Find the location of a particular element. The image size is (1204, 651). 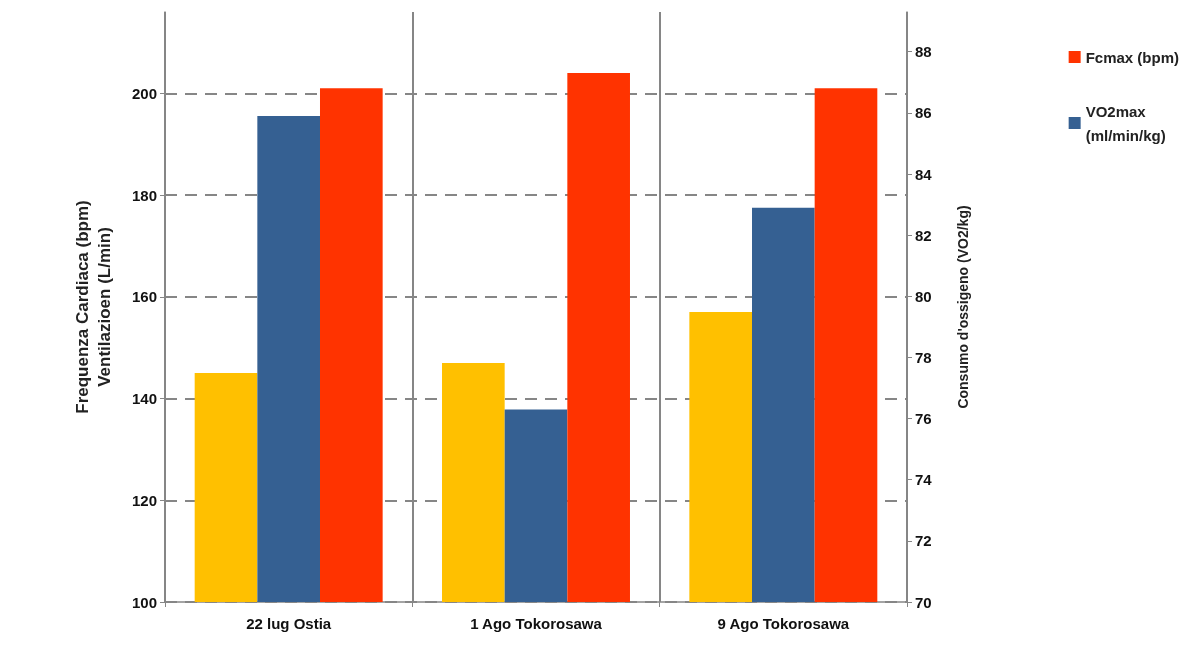

y-tick-label: 200 is located at coordinates (144, 93).